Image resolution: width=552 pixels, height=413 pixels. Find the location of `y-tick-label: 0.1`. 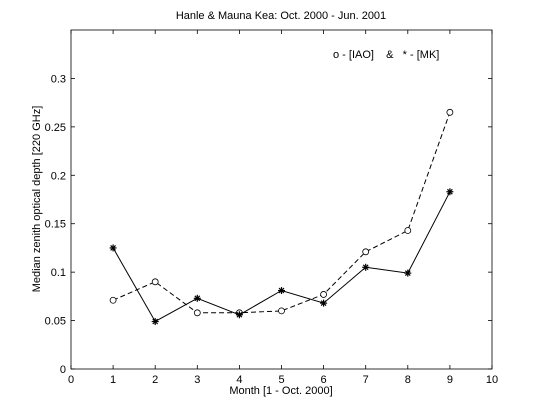

y-tick-label: 0.1 is located at coordinates (58, 273).